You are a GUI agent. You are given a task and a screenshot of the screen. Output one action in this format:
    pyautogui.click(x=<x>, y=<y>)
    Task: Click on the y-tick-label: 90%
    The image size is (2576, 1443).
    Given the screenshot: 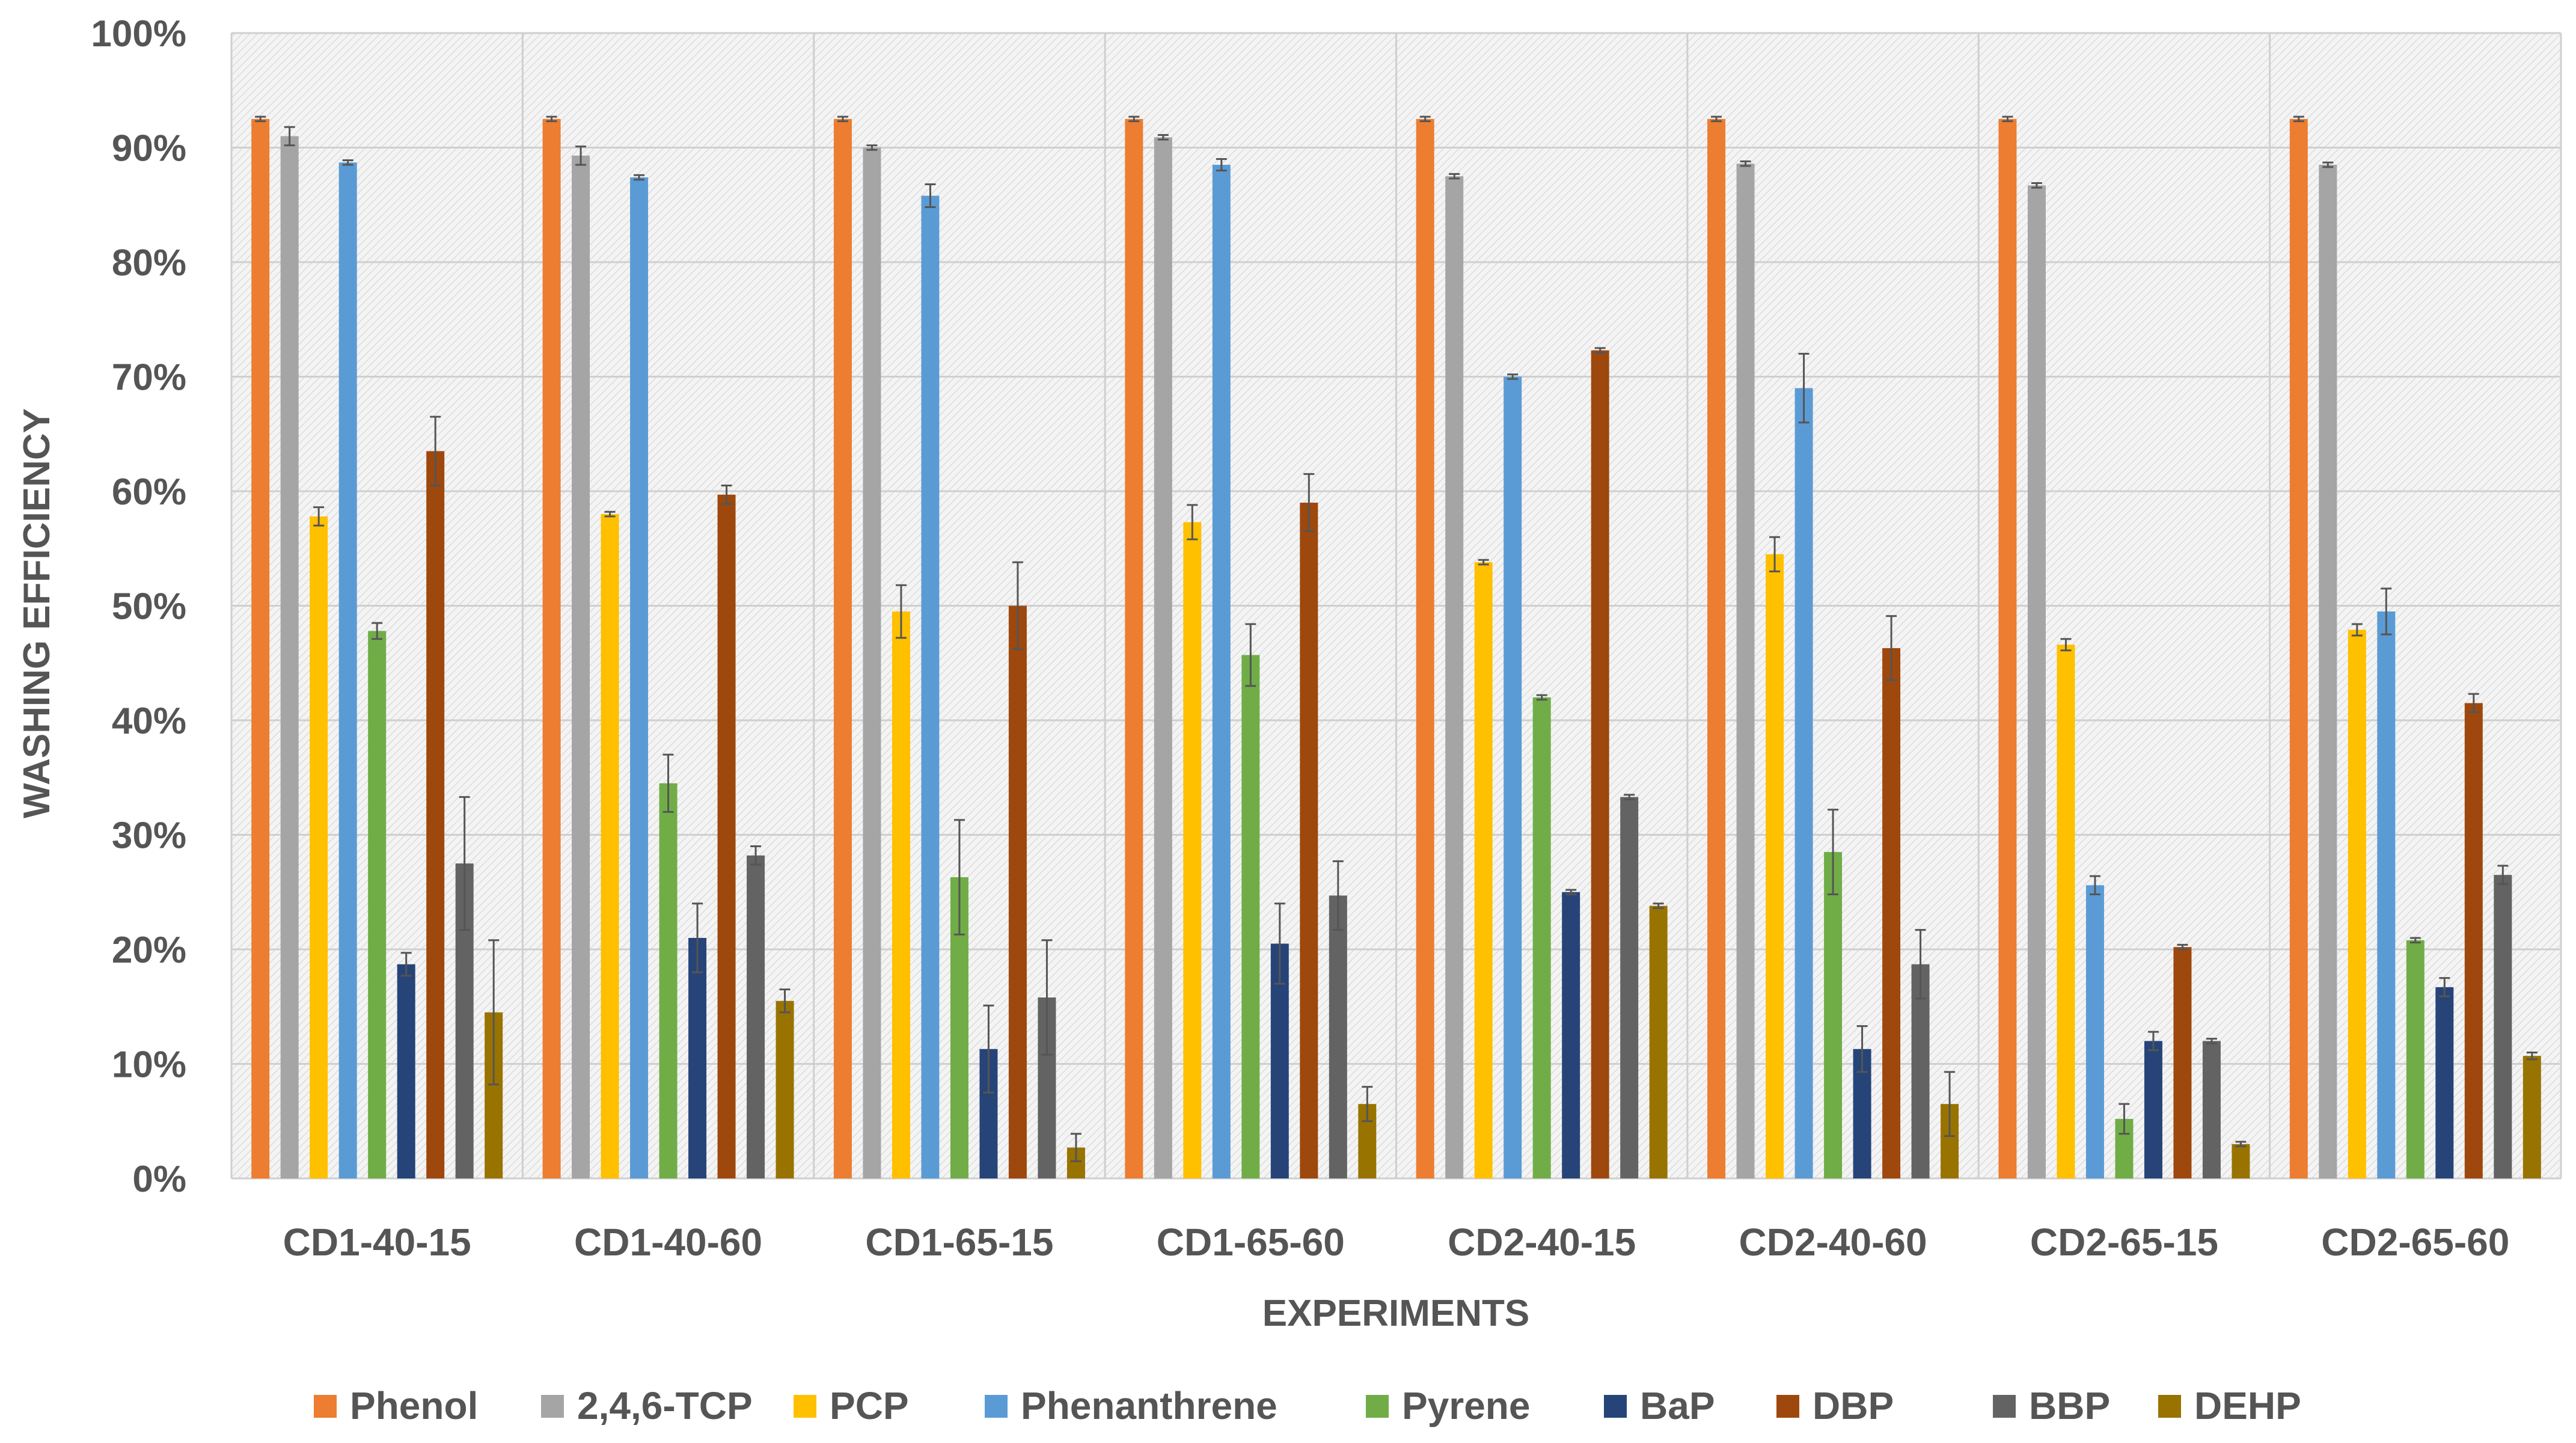 What is the action you would take?
    pyautogui.click(x=149, y=149)
    